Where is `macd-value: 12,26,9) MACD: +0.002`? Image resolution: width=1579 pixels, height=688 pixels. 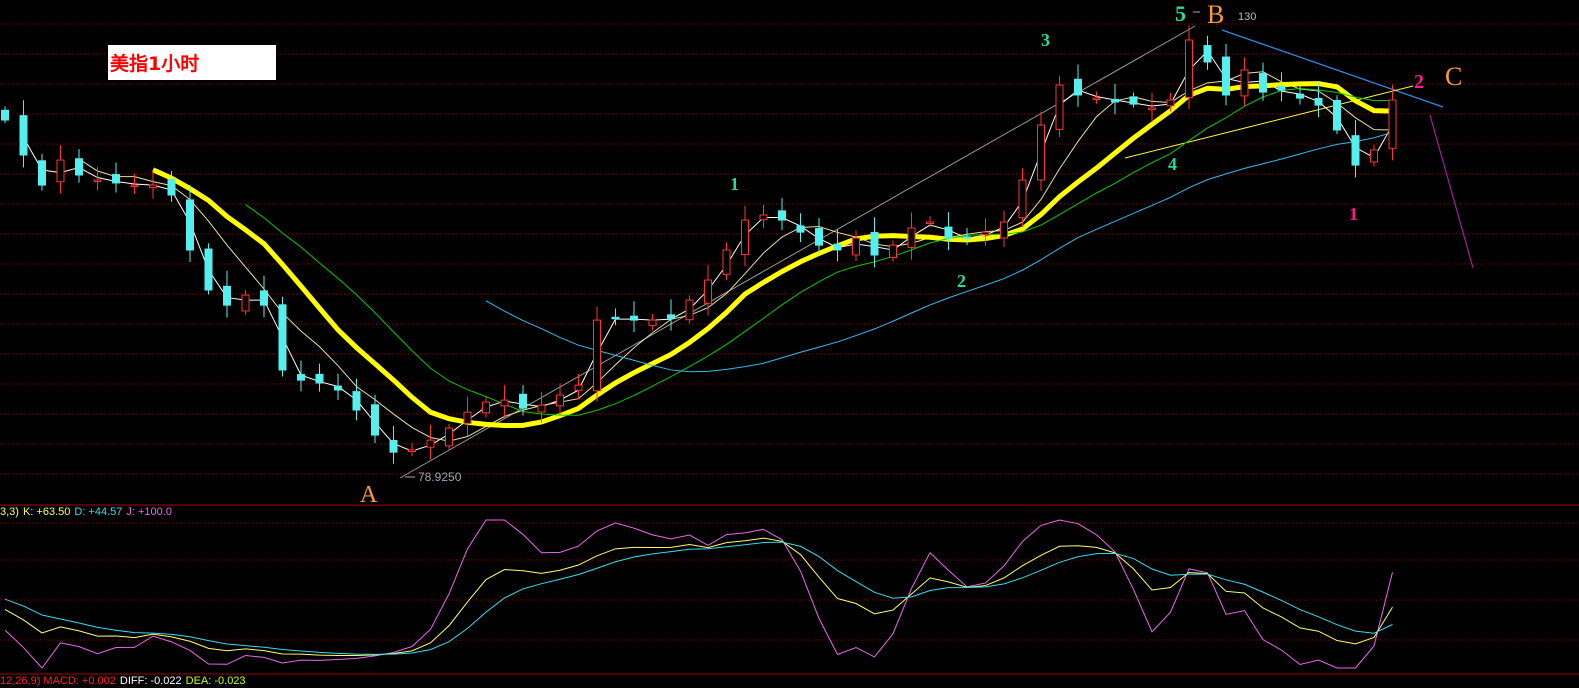
macd-value: 12,26,9) MACD: +0.002 is located at coordinates (58, 681).